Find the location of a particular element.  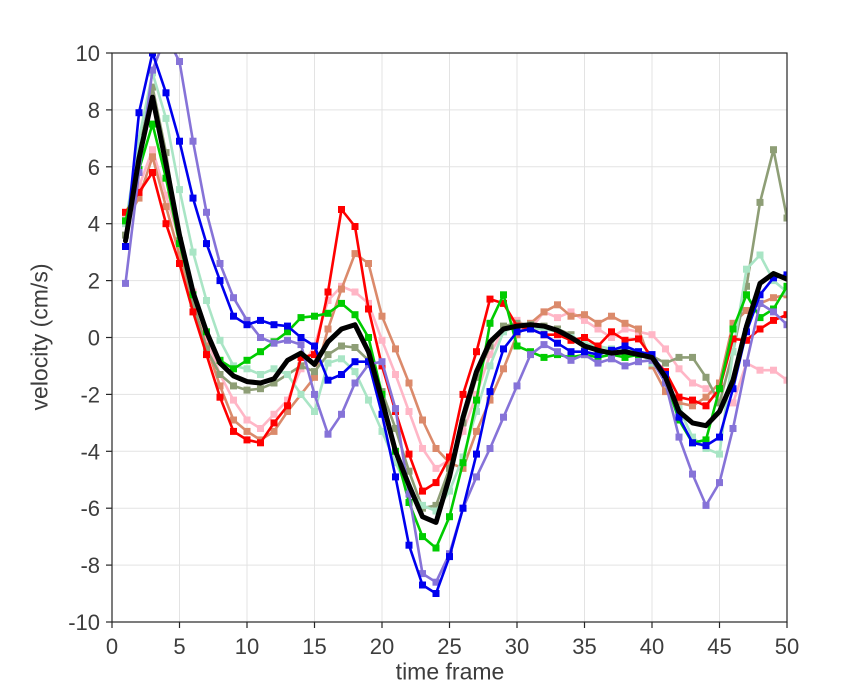

x-tick-label: 50 is located at coordinates (787, 646).